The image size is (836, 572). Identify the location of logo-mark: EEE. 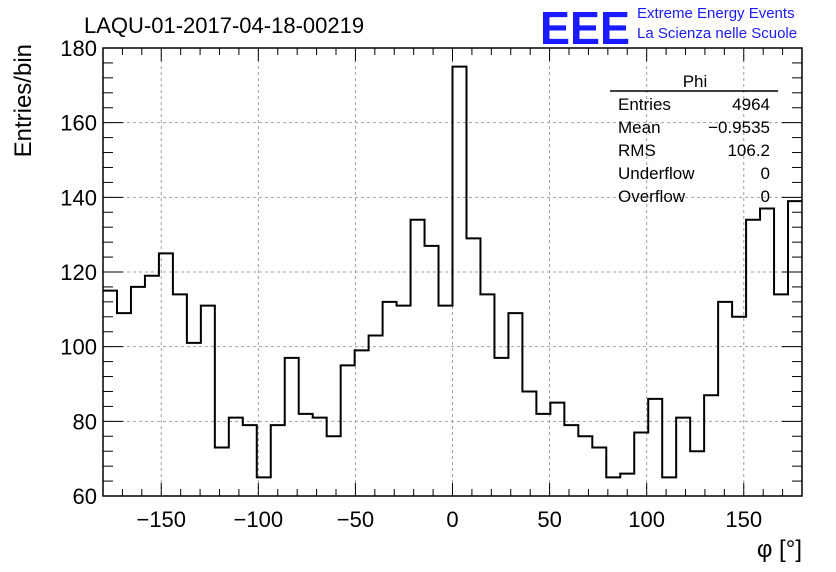
(585, 28).